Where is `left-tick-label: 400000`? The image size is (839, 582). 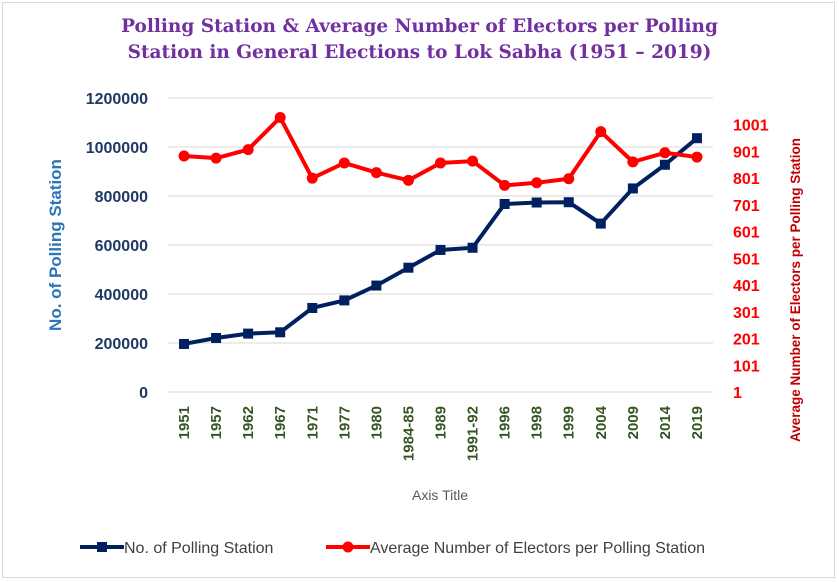 left-tick-label: 400000 is located at coordinates (121, 295).